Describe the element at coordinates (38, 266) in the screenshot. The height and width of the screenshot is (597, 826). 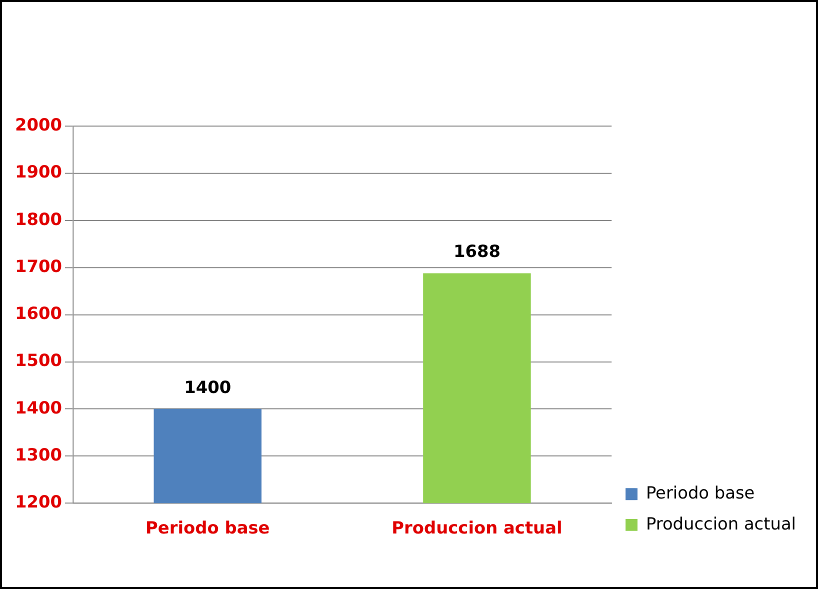
I see `y-tick-label: 1700` at that location.